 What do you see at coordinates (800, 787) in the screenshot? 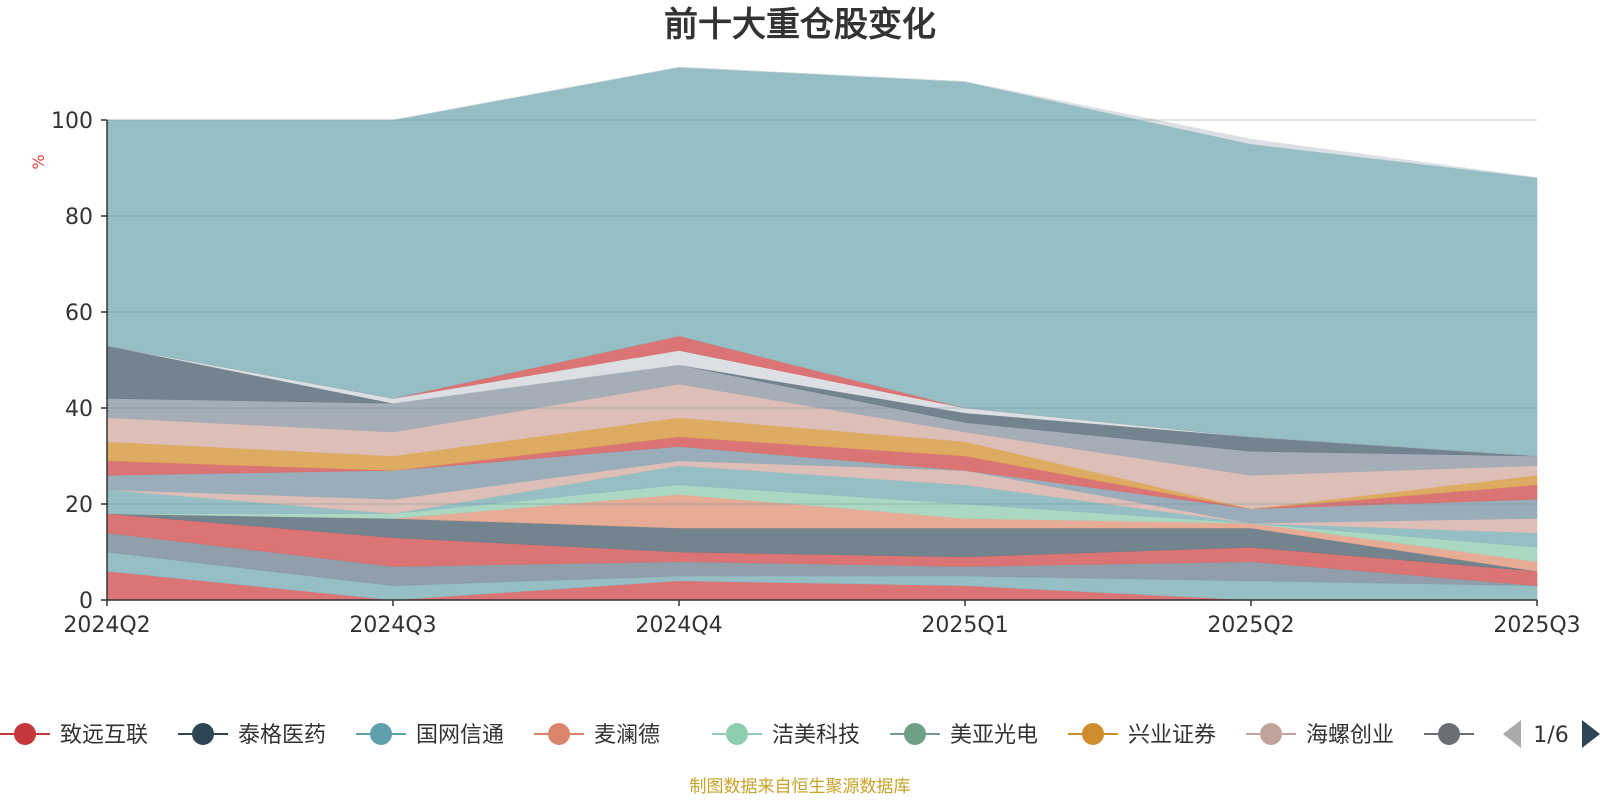
I see `source-note: 制图数据来自恒生聚源数据库` at bounding box center [800, 787].